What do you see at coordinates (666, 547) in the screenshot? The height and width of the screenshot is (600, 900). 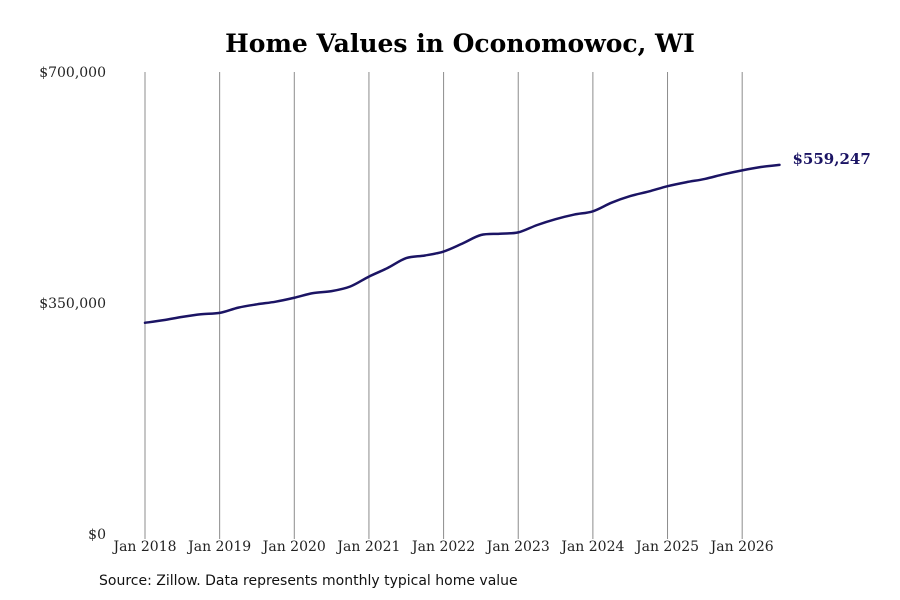 I see `x-tick-label: Jan 2025` at bounding box center [666, 547].